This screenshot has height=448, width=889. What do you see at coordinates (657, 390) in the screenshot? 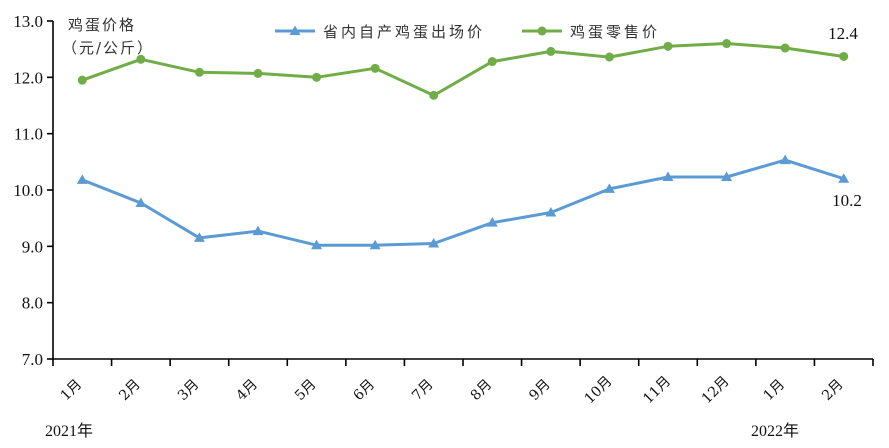
I see `x-tick-label: 11月` at bounding box center [657, 390].